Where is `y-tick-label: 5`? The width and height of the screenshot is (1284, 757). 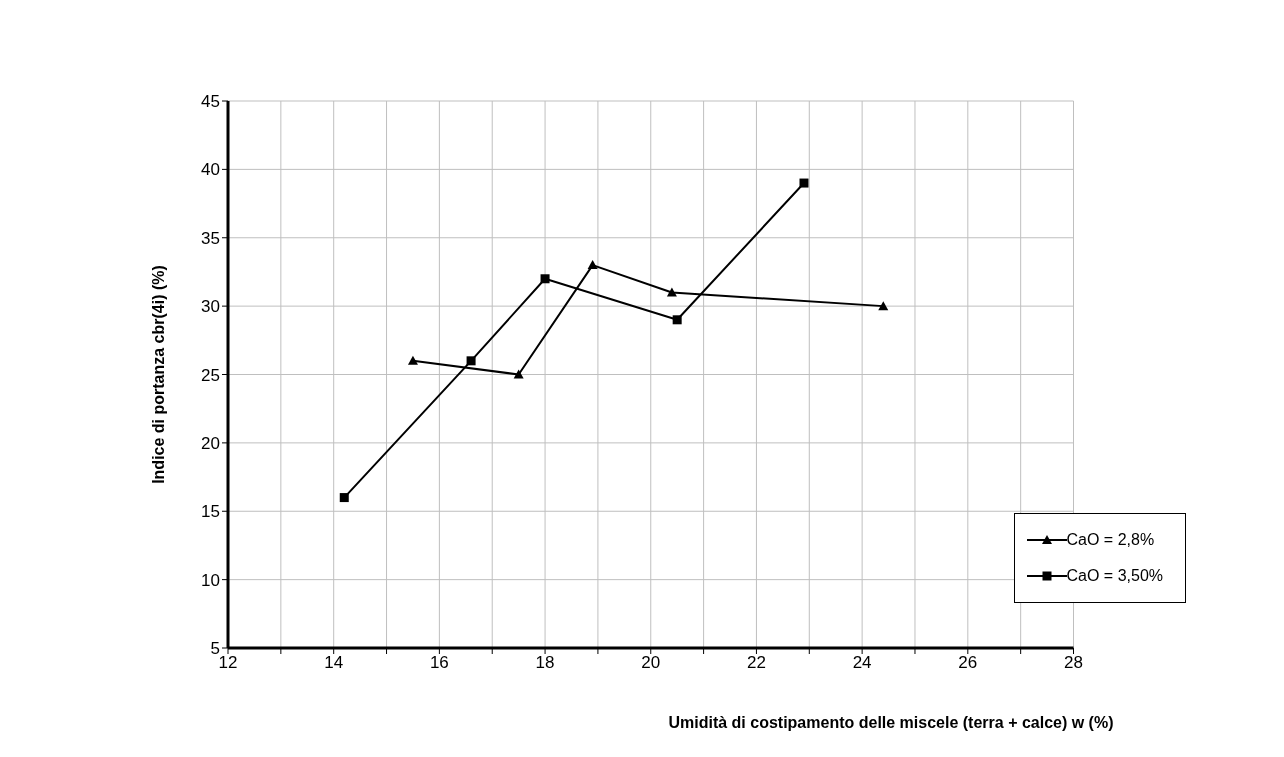 y-tick-label: 5 is located at coordinates (215, 649).